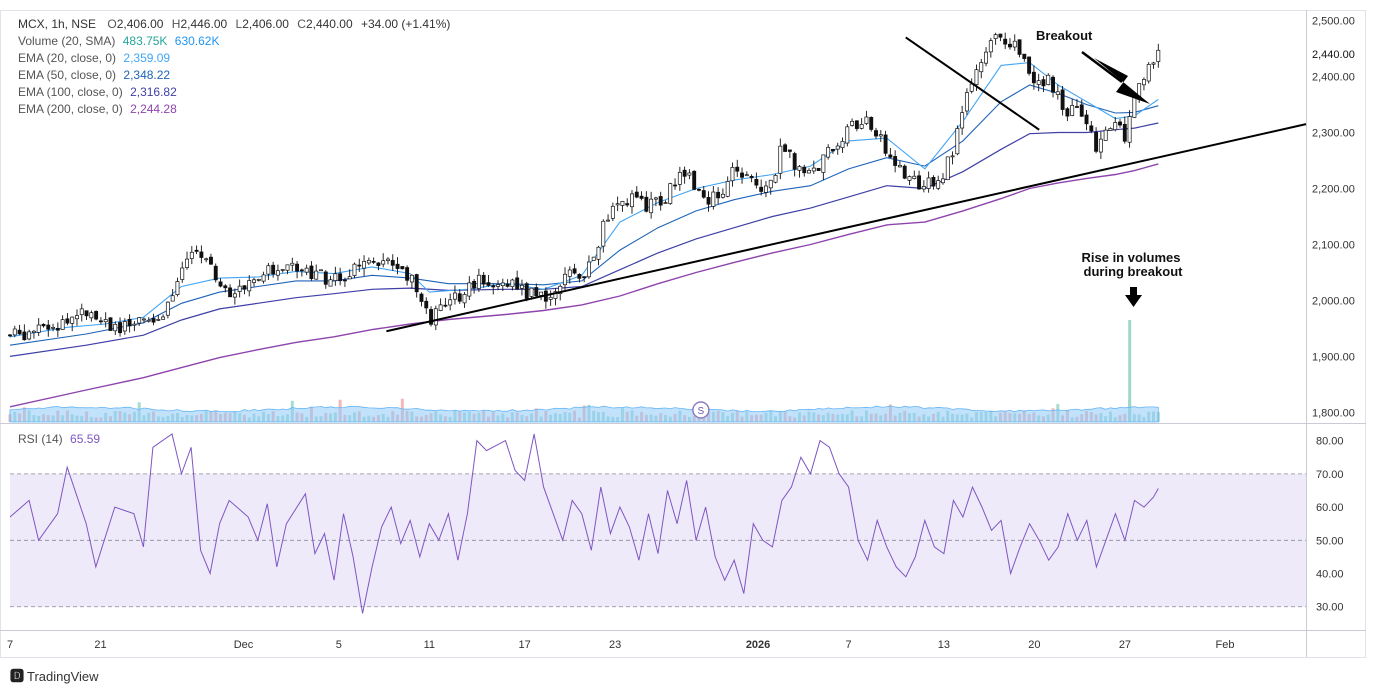 The height and width of the screenshot is (698, 1376). What do you see at coordinates (1130, 371) in the screenshot?
I see `volume-spike-bar` at bounding box center [1130, 371].